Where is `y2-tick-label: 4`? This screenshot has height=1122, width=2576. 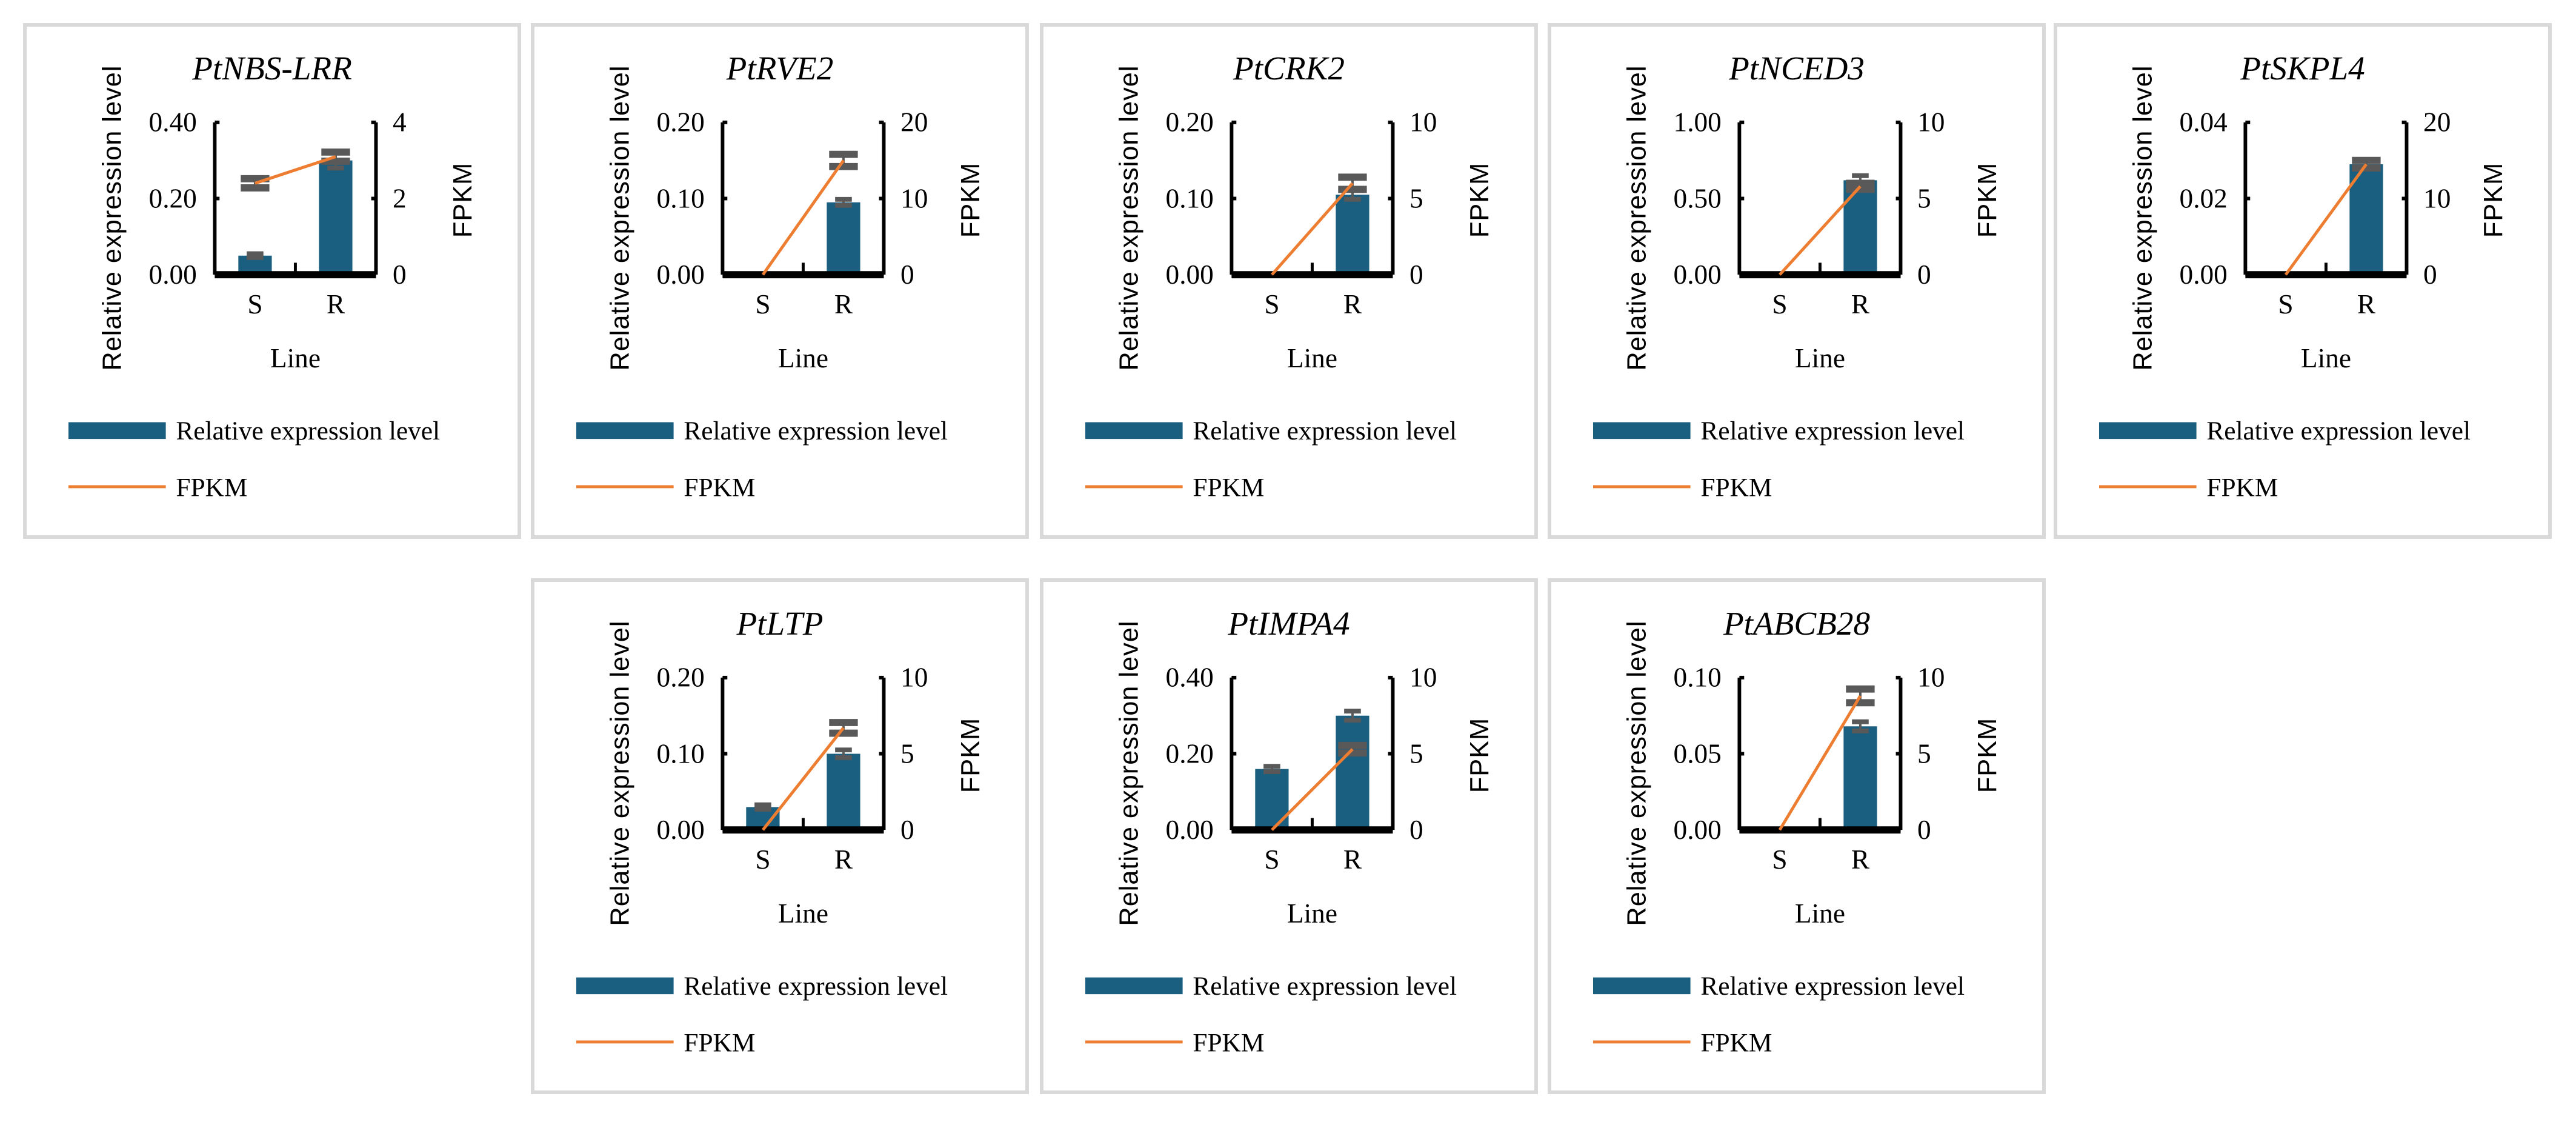
y2-tick-label: 4 is located at coordinates (400, 122).